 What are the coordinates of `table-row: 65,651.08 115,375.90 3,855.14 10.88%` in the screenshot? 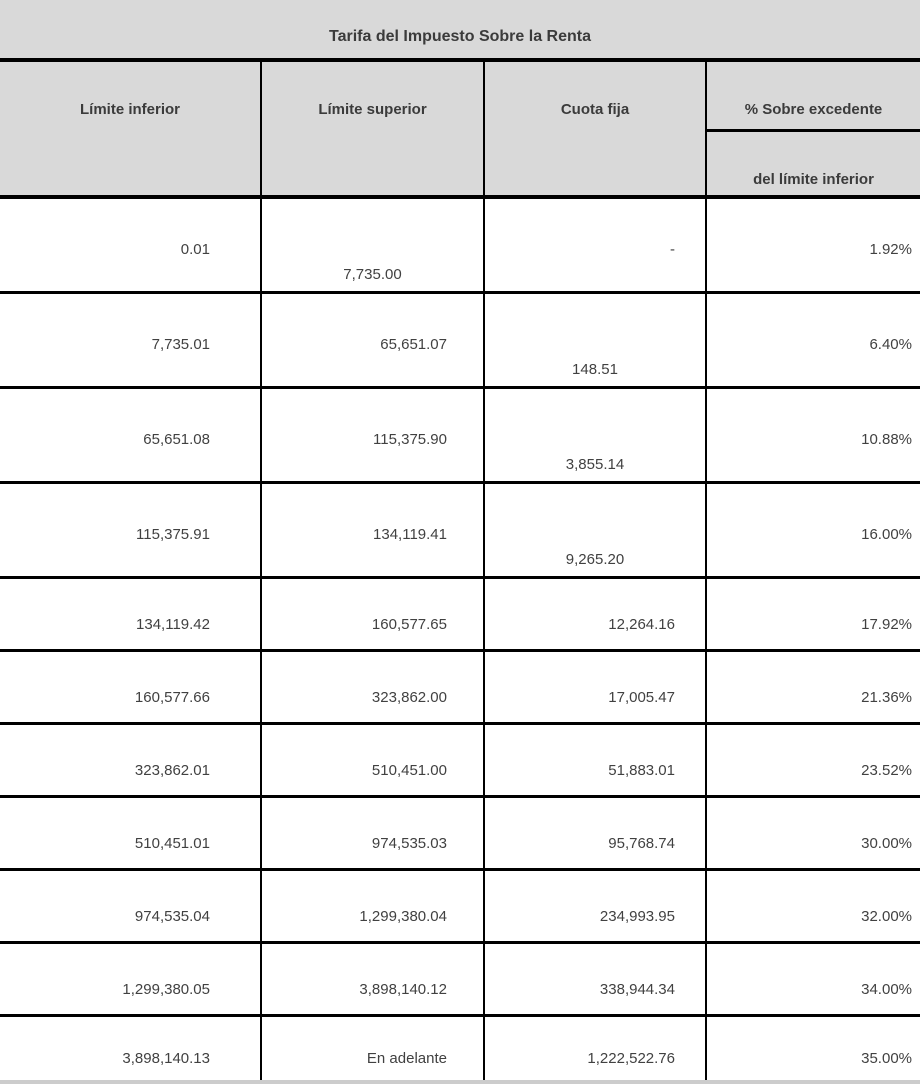 It's located at (460, 436).